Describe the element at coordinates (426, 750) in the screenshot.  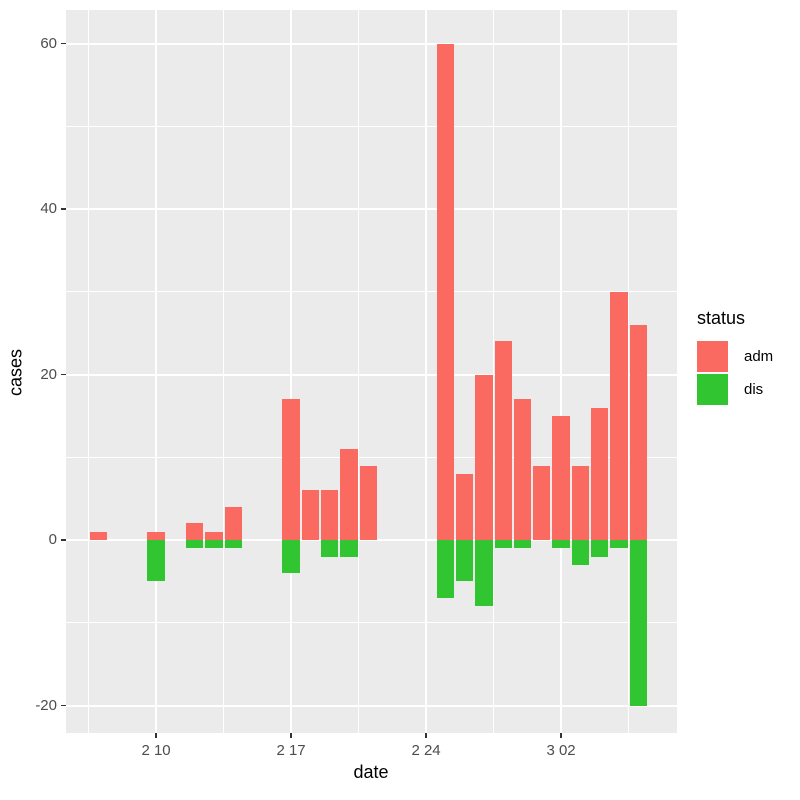
I see `x-tick-label: 2 24` at that location.